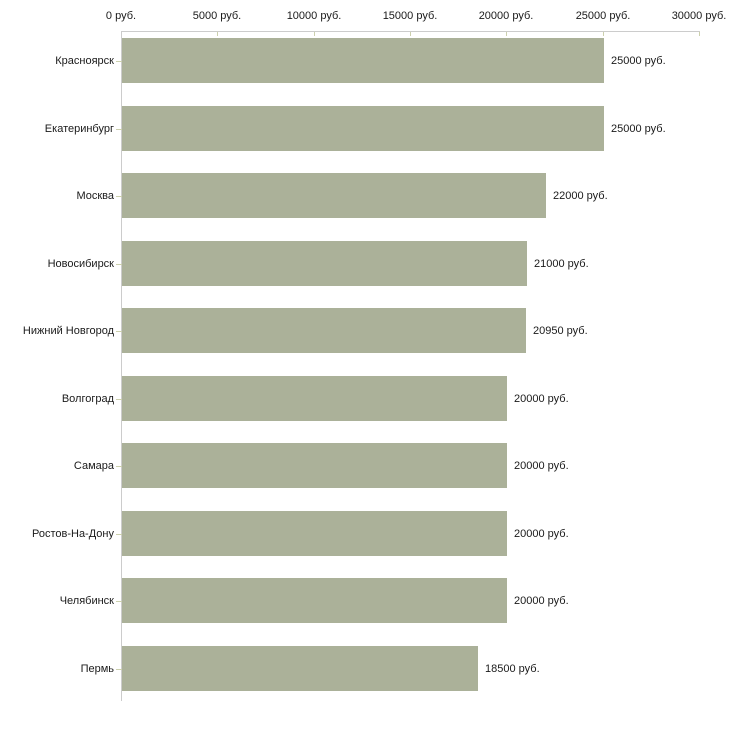  What do you see at coordinates (80, 263) in the screenshot?
I see `category-label: Новосибирск` at bounding box center [80, 263].